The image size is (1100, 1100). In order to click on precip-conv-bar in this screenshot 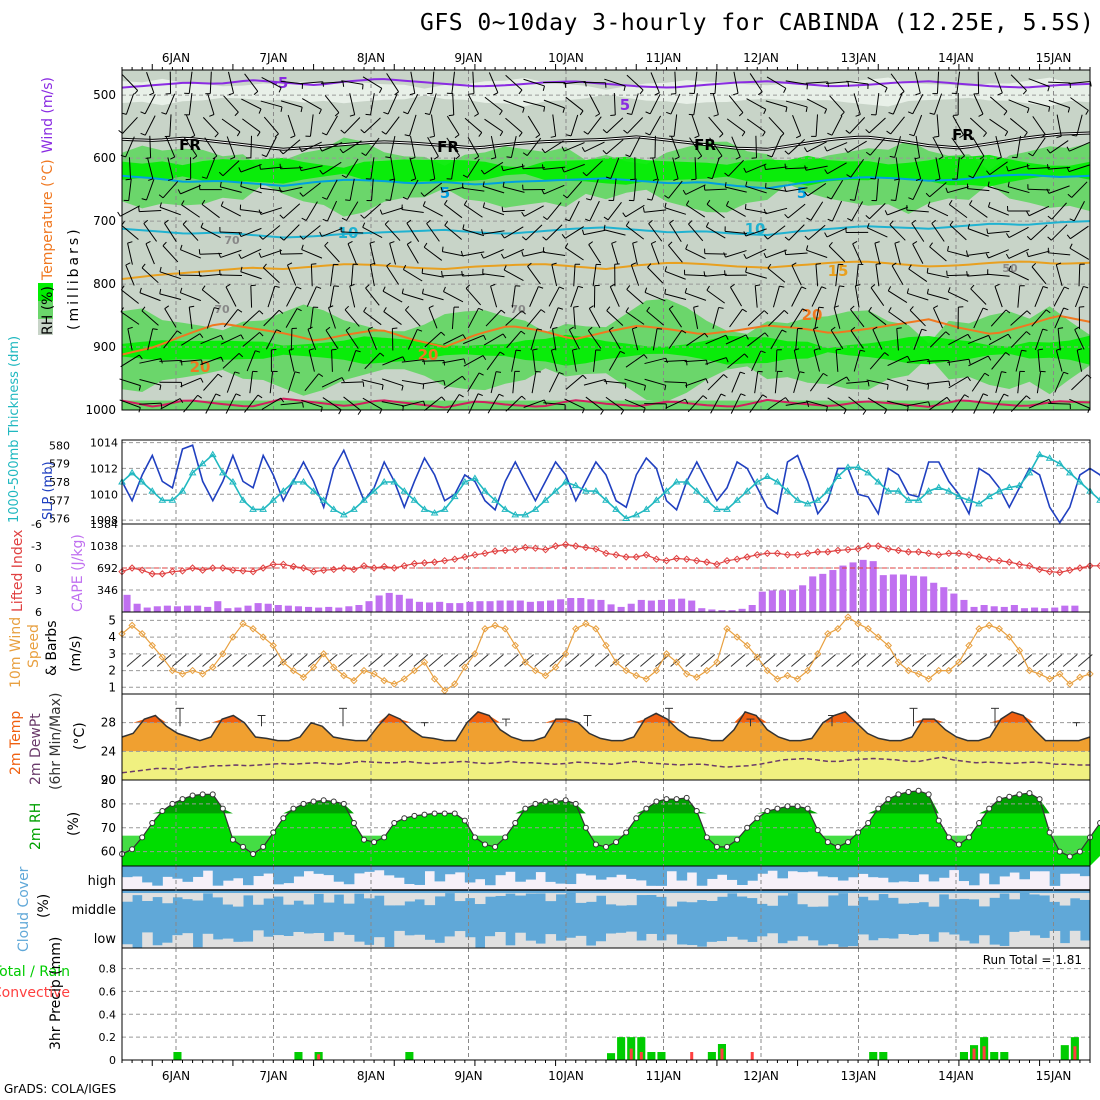, I will do `click(974, 1054)`.